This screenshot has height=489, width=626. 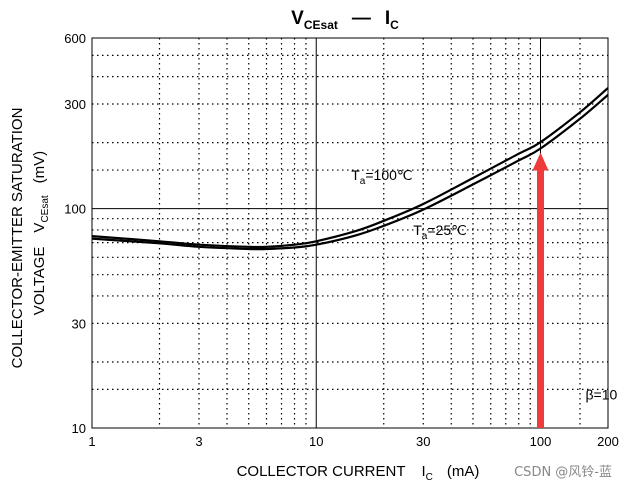 I want to click on series-label-25c-main: T, so click(x=417, y=230).